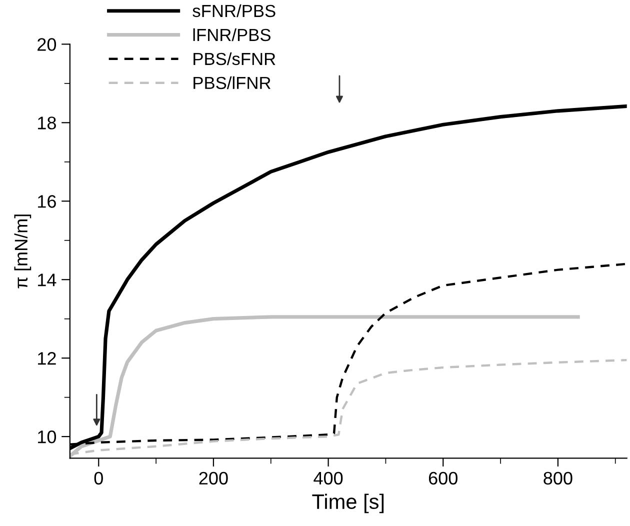 Image resolution: width=630 pixels, height=526 pixels. What do you see at coordinates (231, 35) in the screenshot?
I see `legend-label: lFNR/PBS` at bounding box center [231, 35].